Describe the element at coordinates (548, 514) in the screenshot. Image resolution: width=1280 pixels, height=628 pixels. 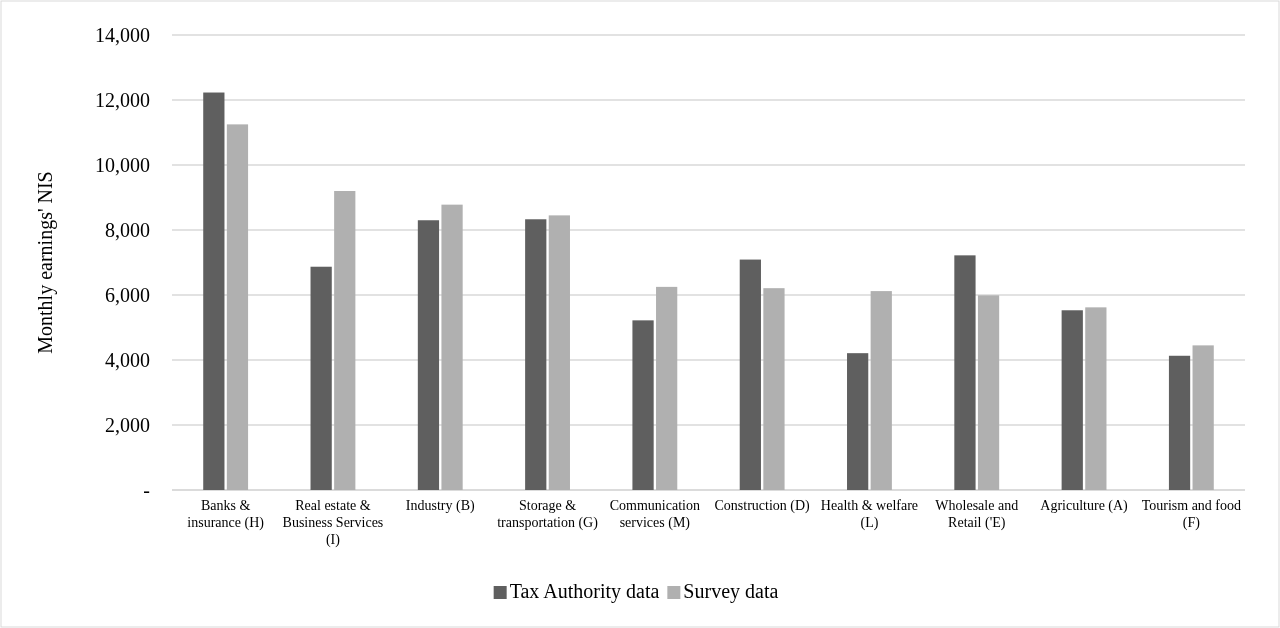
I see `x-tick-label: Storage & transportation (G)` at that location.